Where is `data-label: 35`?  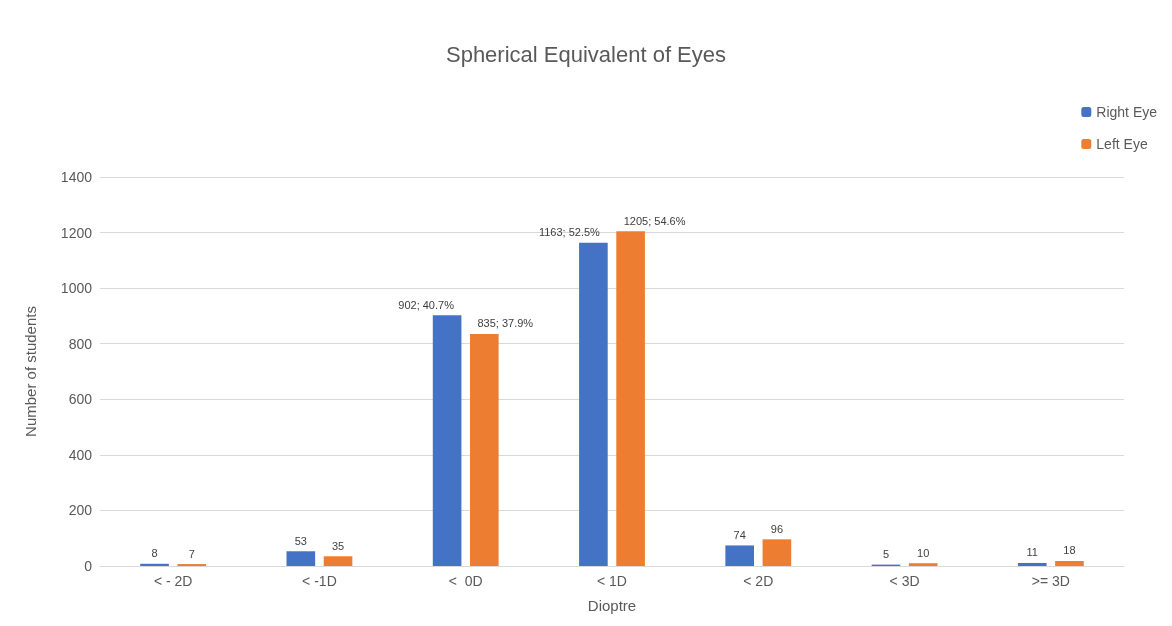 data-label: 35 is located at coordinates (338, 545).